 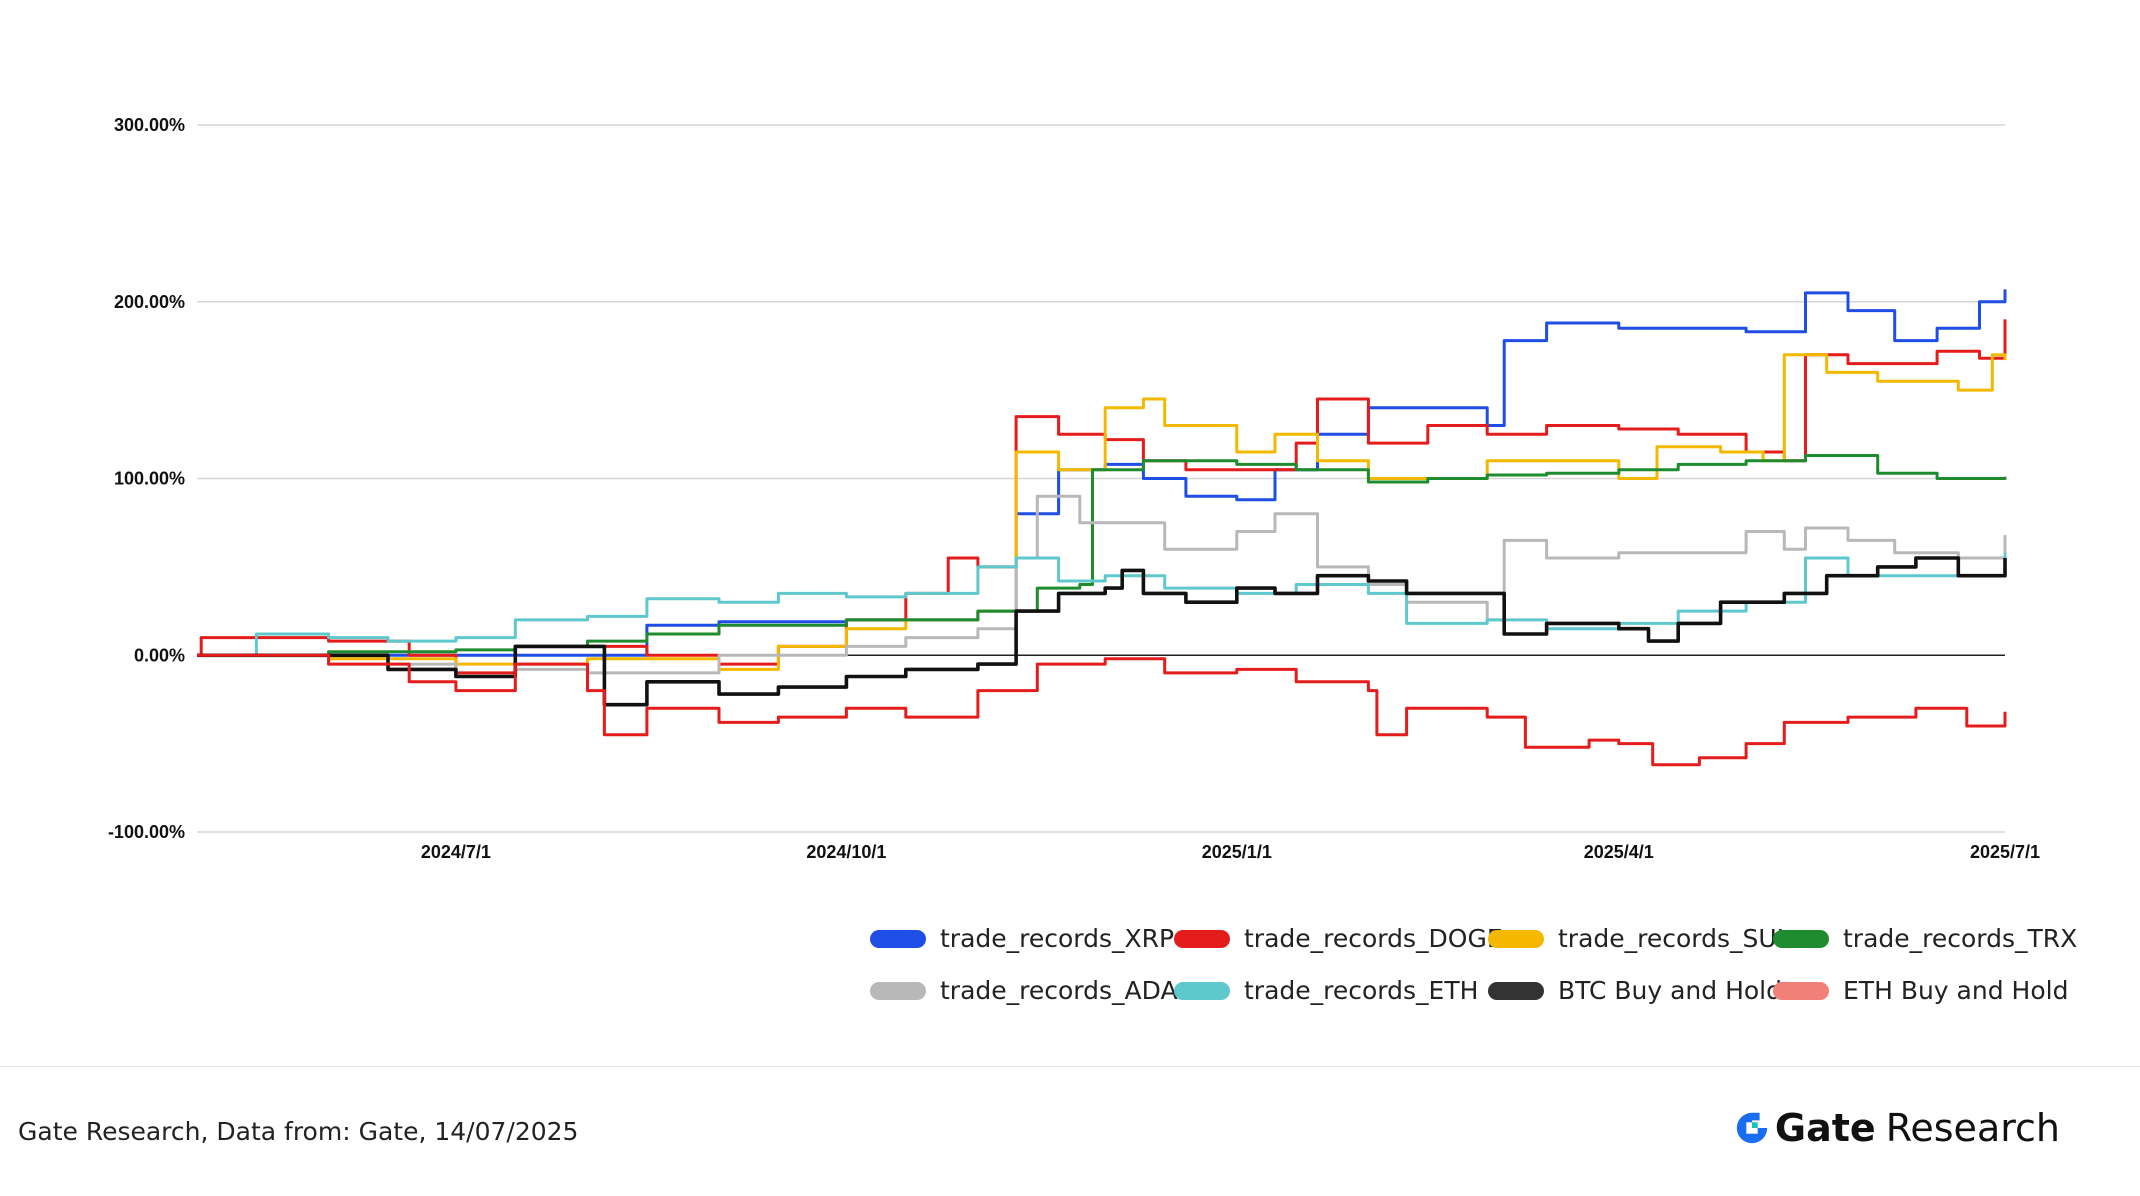 I want to click on x-tick-label: 2025/7/1, so click(x=2005, y=852).